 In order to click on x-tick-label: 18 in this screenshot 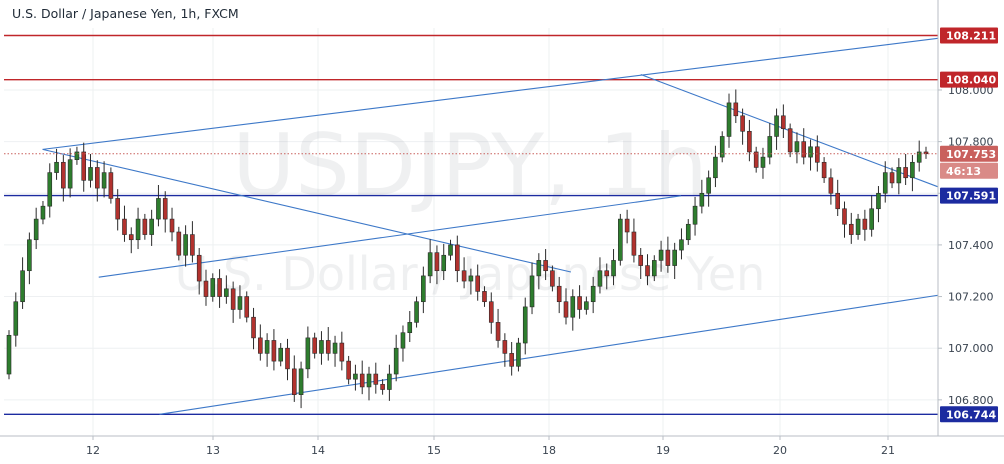, I will do `click(549, 450)`.